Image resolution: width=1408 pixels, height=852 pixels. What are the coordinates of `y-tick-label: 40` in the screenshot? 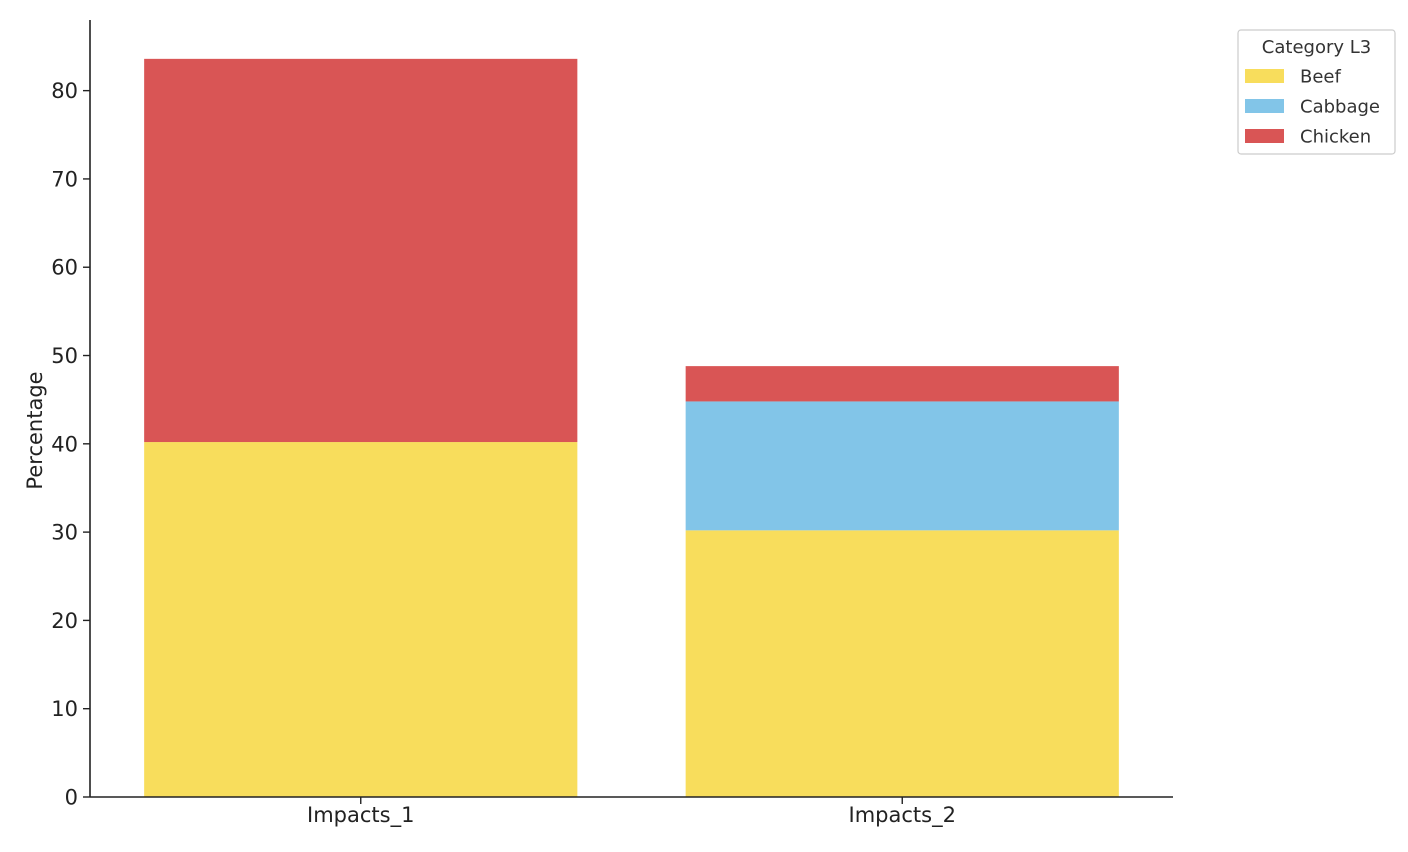 It's located at (64, 444).